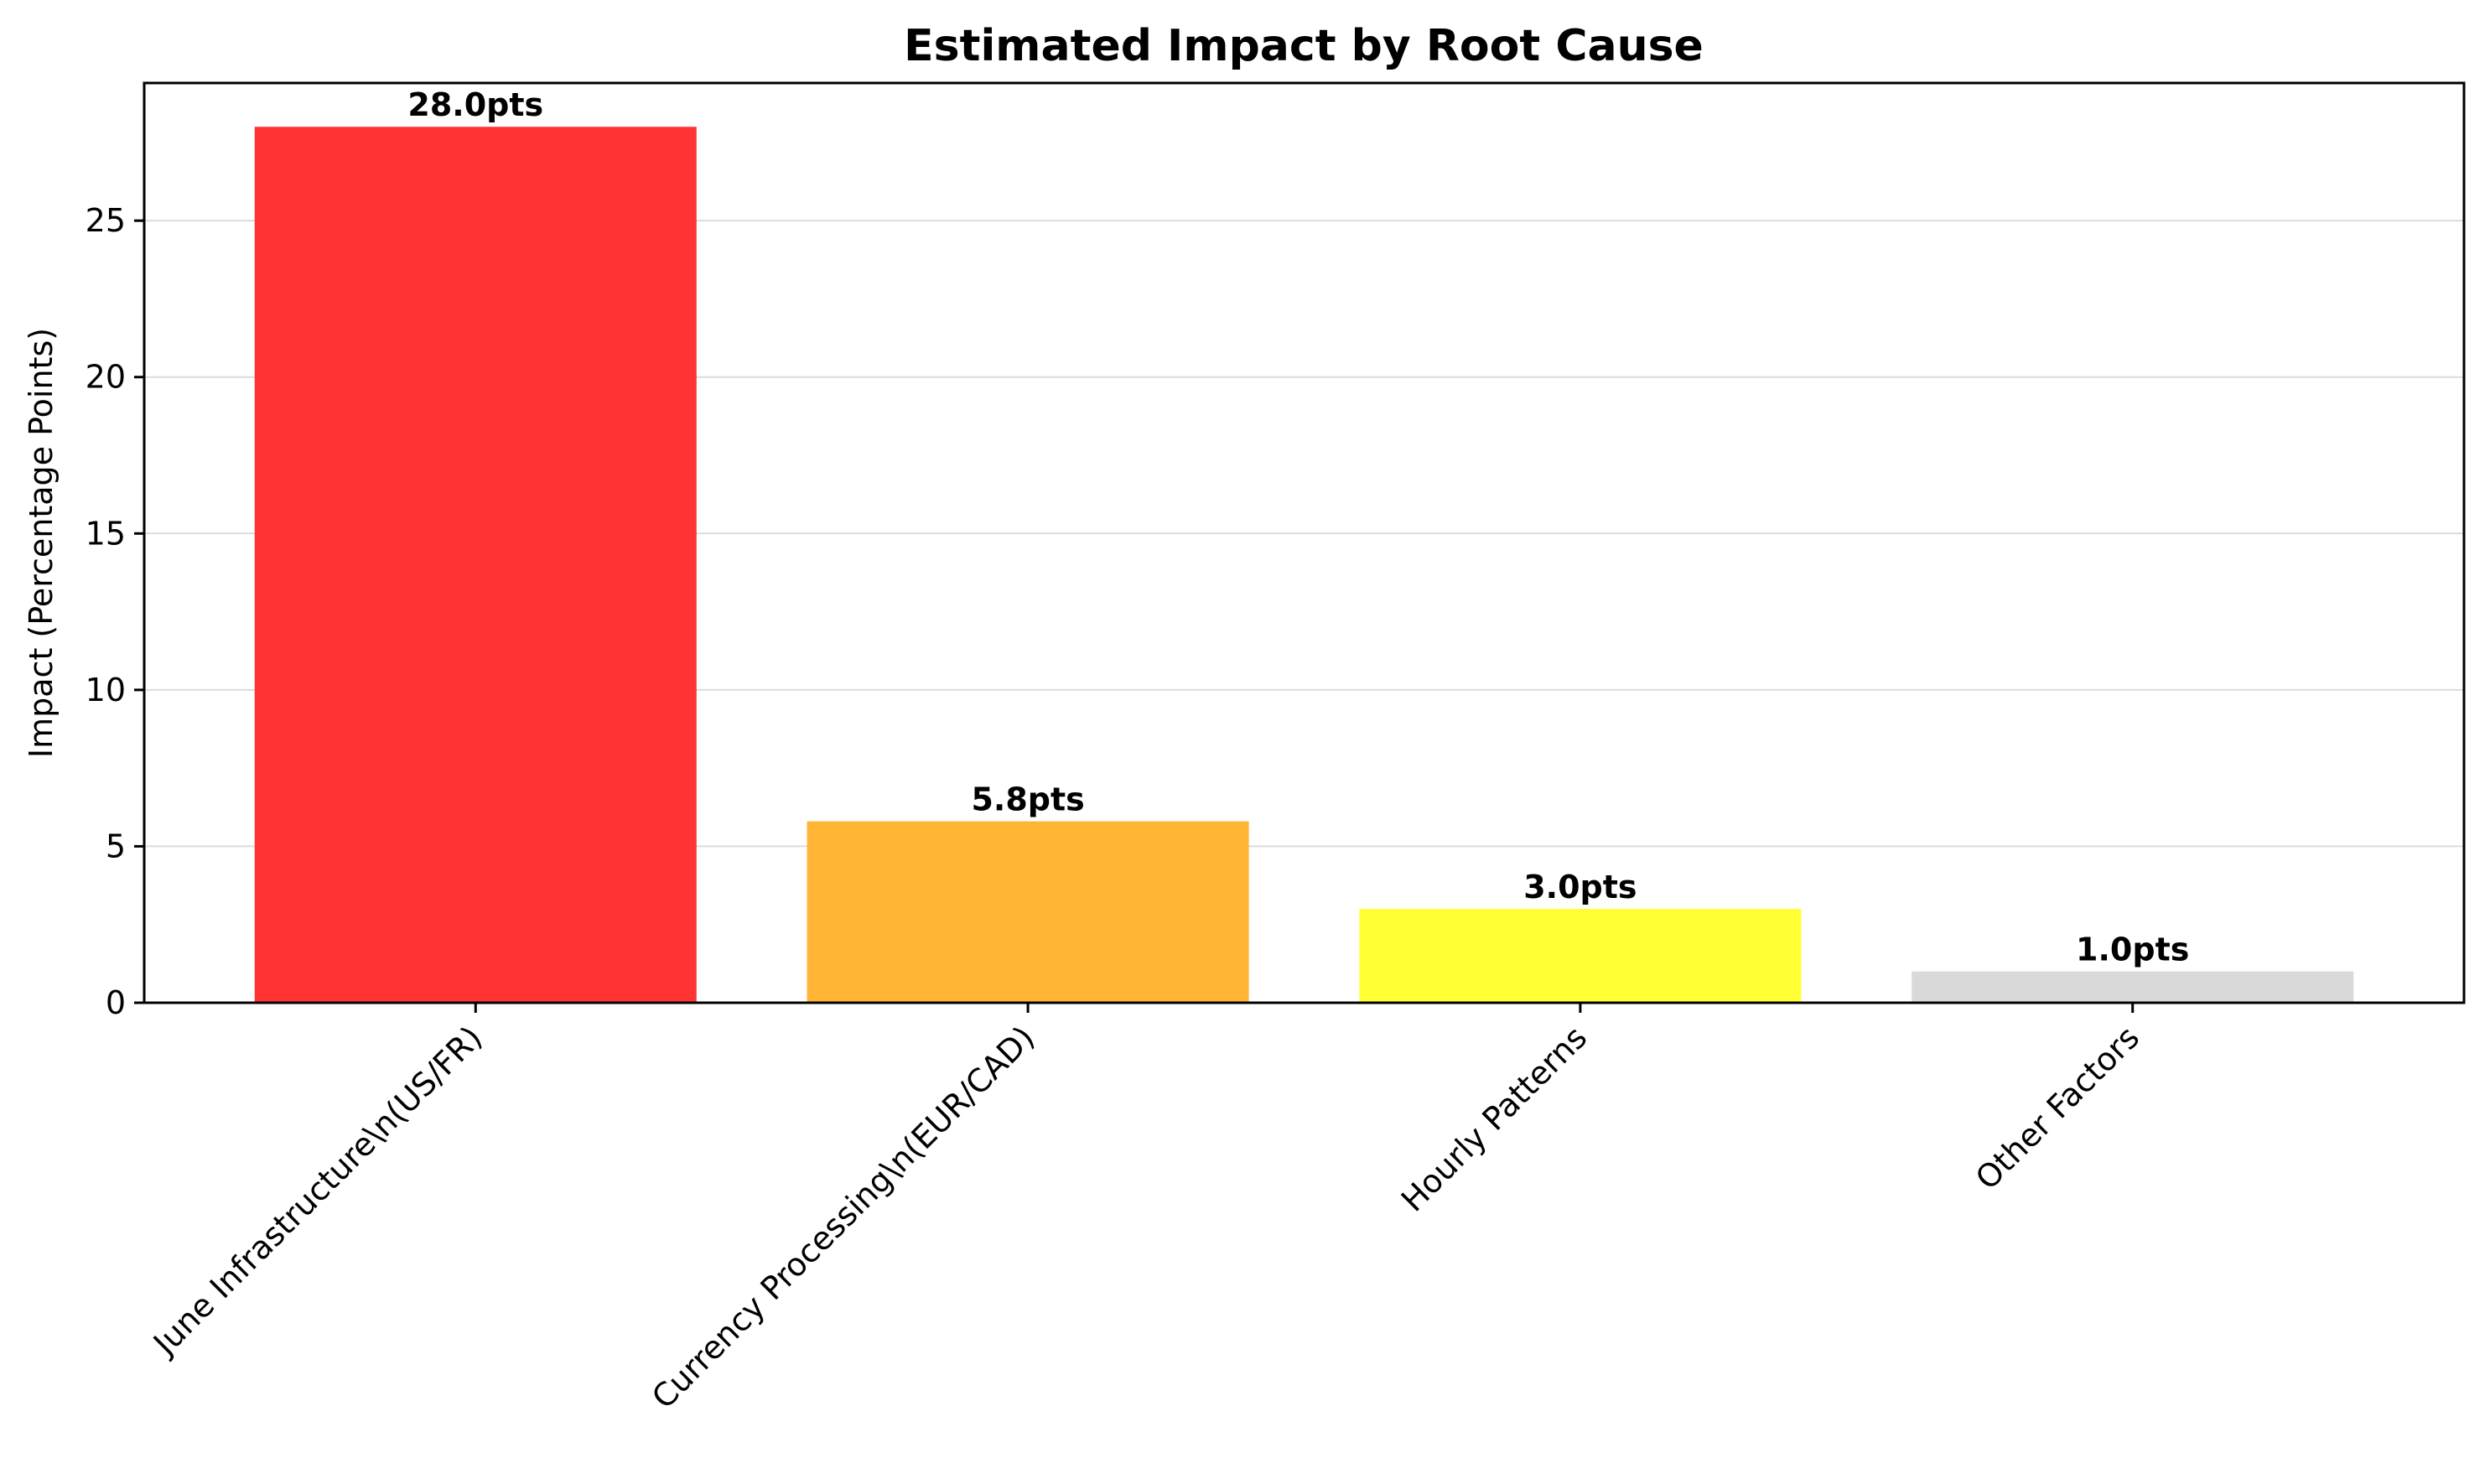 The image size is (2490, 1484). I want to click on y-tick-label: 0, so click(116, 1002).